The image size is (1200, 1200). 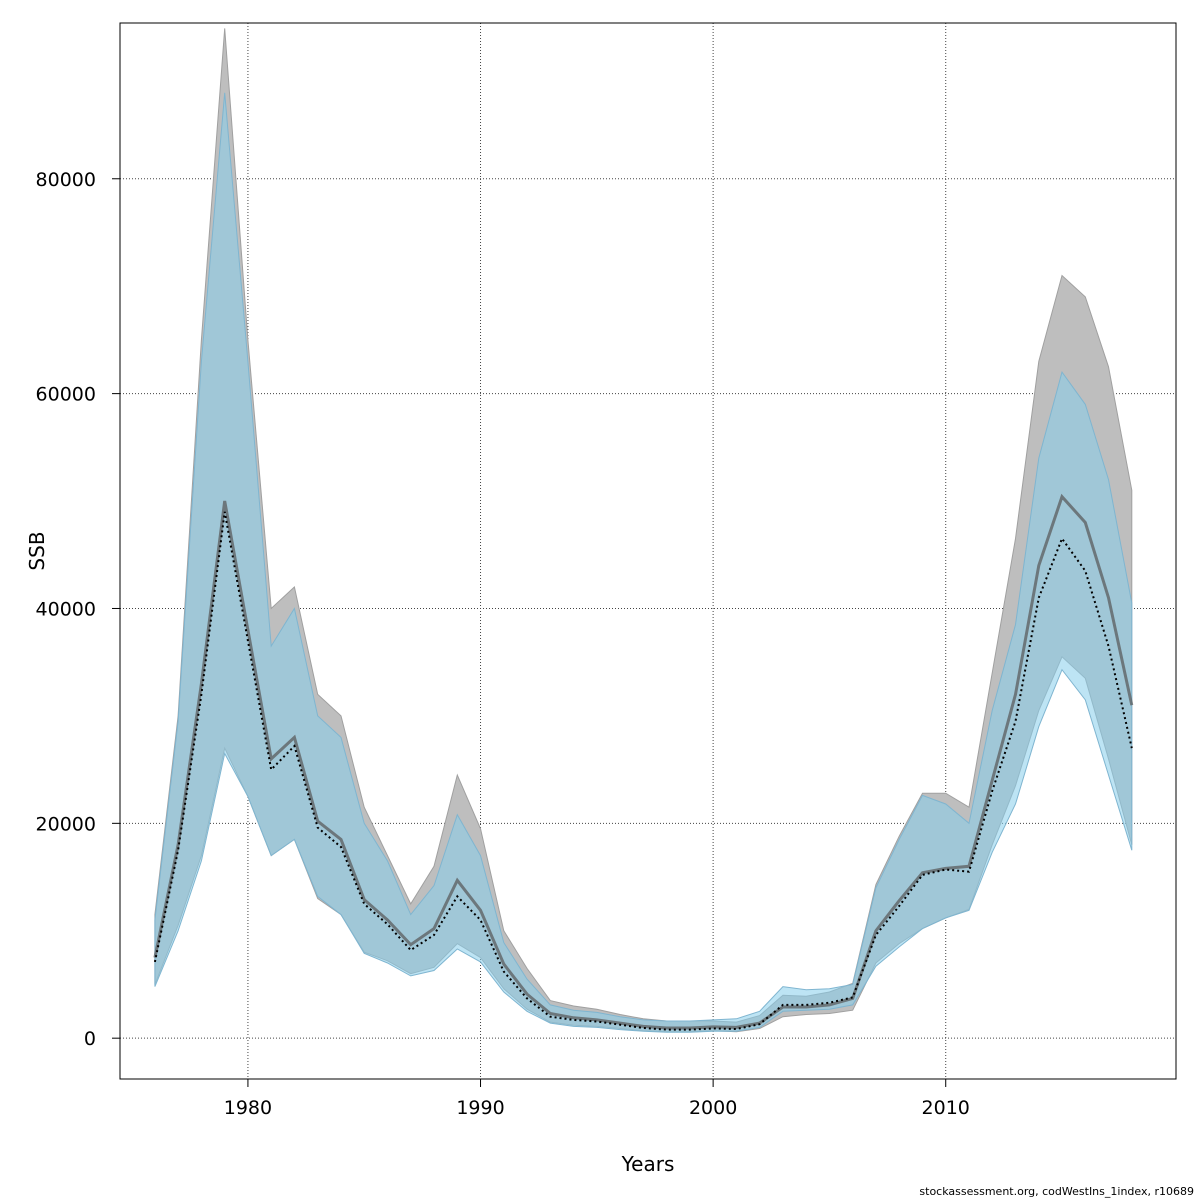 What do you see at coordinates (37, 550) in the screenshot?
I see `y-axis-title: SSB` at bounding box center [37, 550].